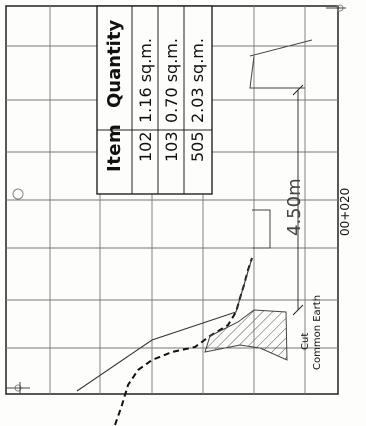 Image resolution: width=366 pixels, height=426 pixels. Describe the element at coordinates (114, 63) in the screenshot. I see `table-header-quantity: Quantity` at that location.